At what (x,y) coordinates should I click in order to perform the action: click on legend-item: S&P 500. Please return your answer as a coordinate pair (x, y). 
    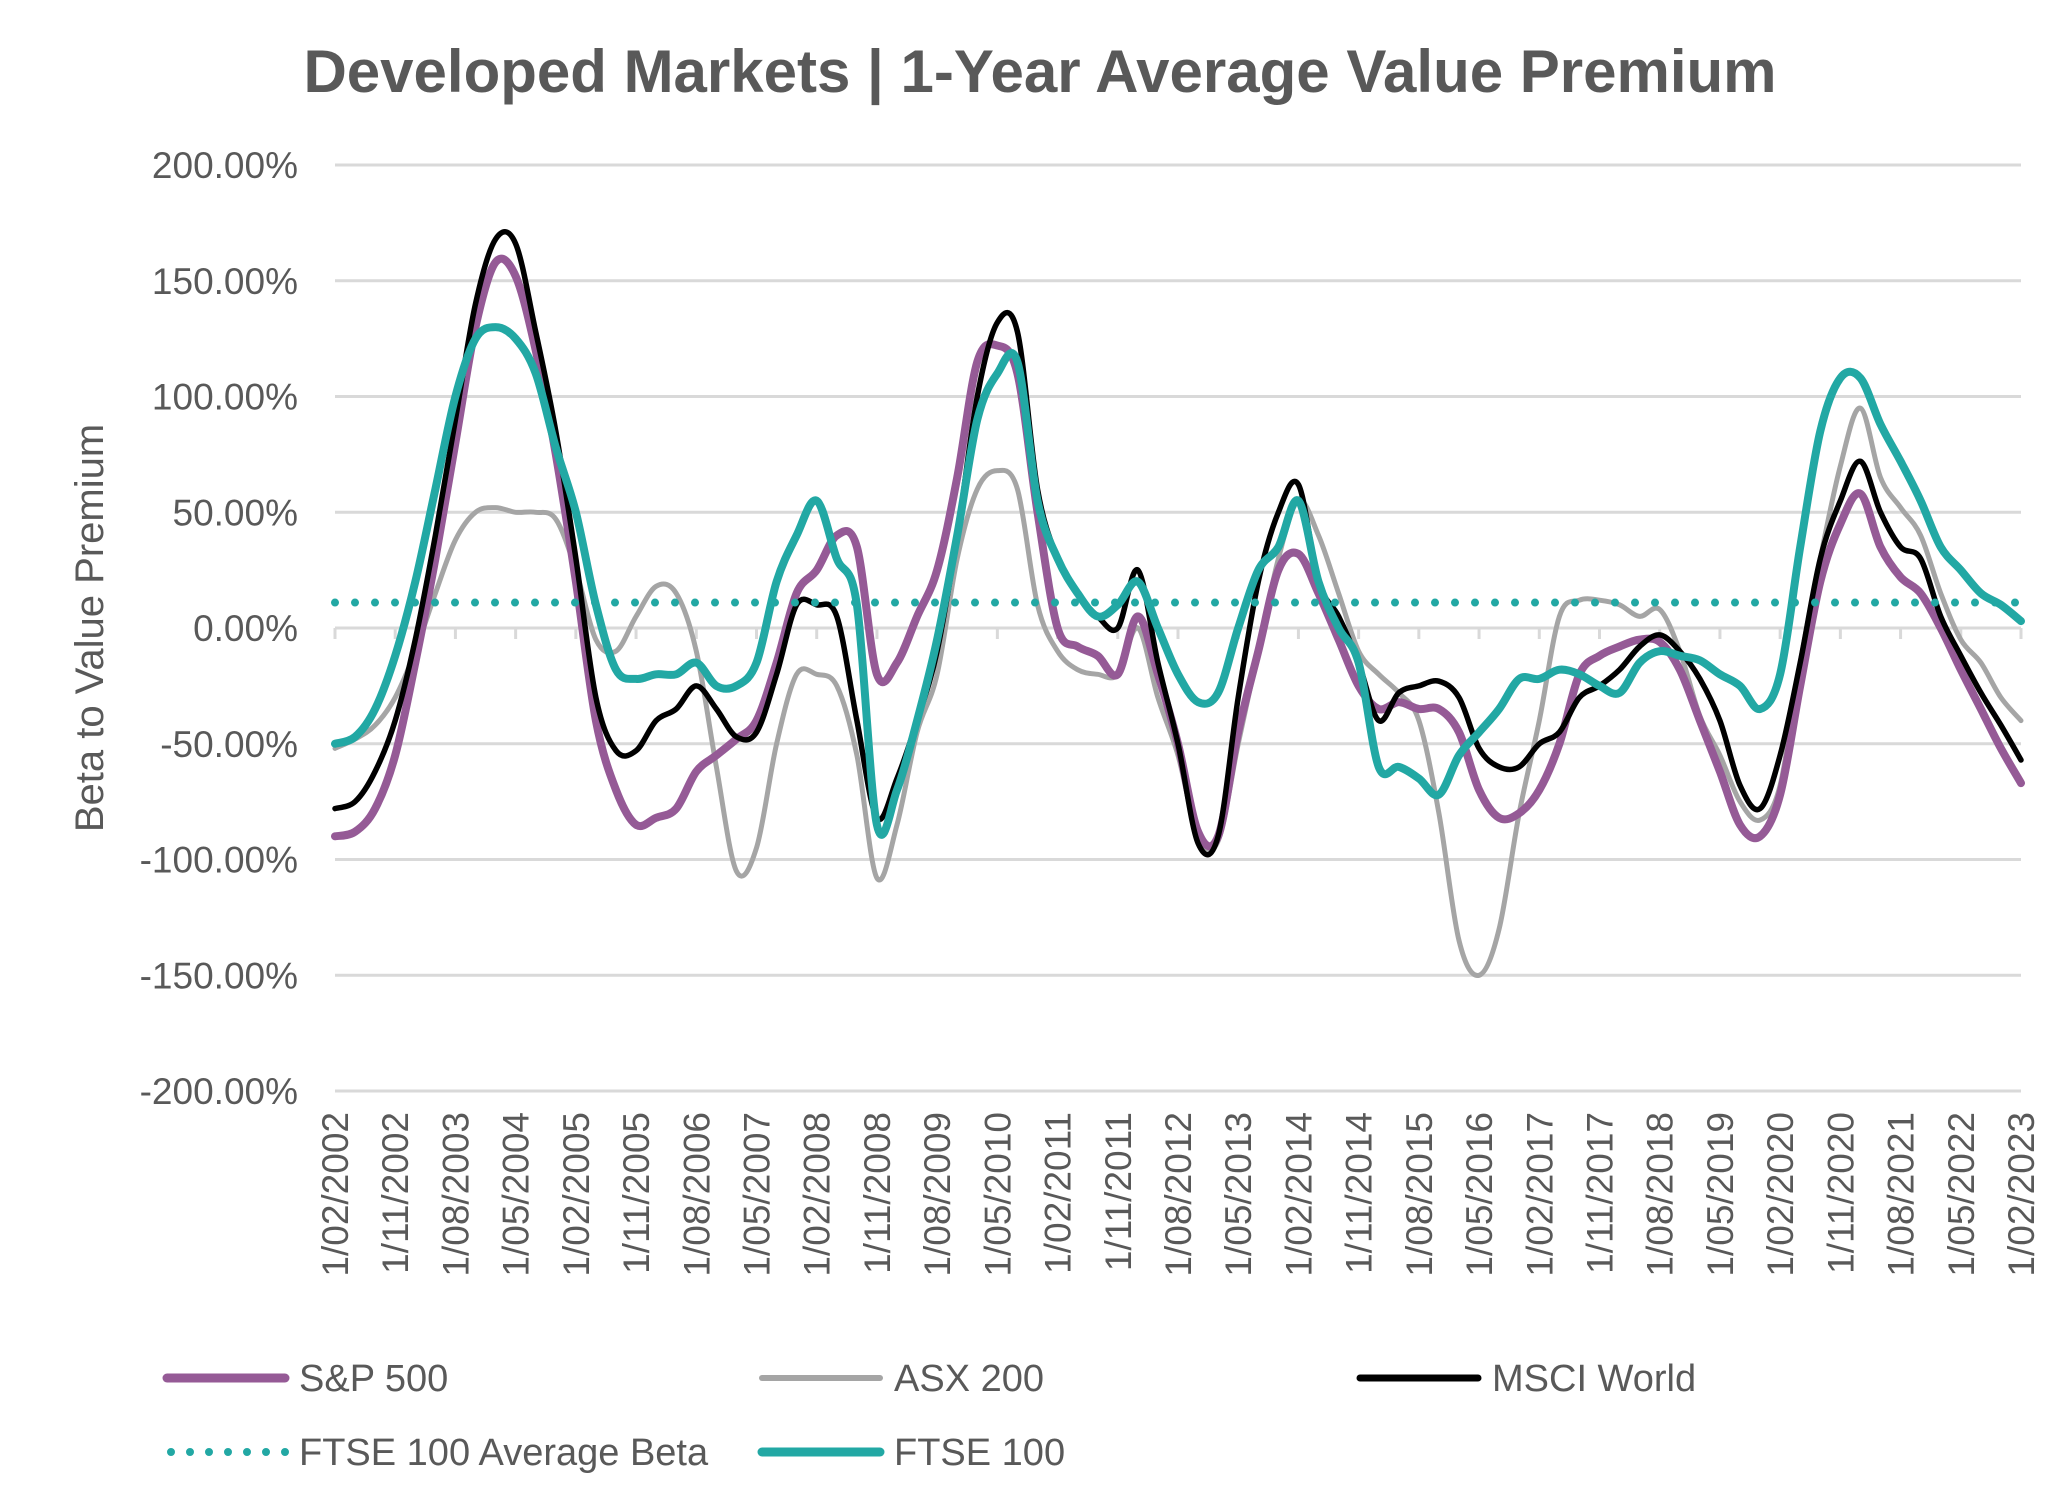
    Looking at the image, I should click on (305, 1379).